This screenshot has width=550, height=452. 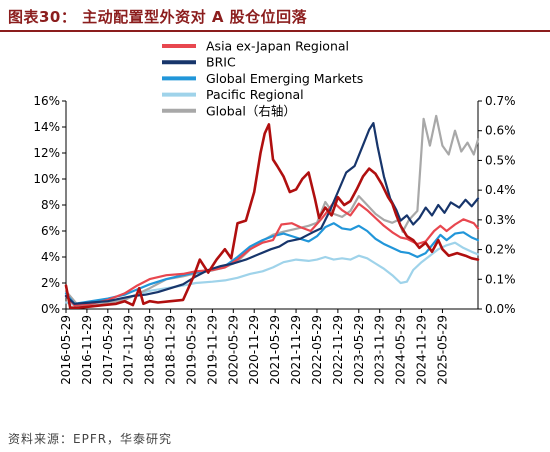 What do you see at coordinates (50, 309) in the screenshot?
I see `left-tick-label: 0%` at bounding box center [50, 309].